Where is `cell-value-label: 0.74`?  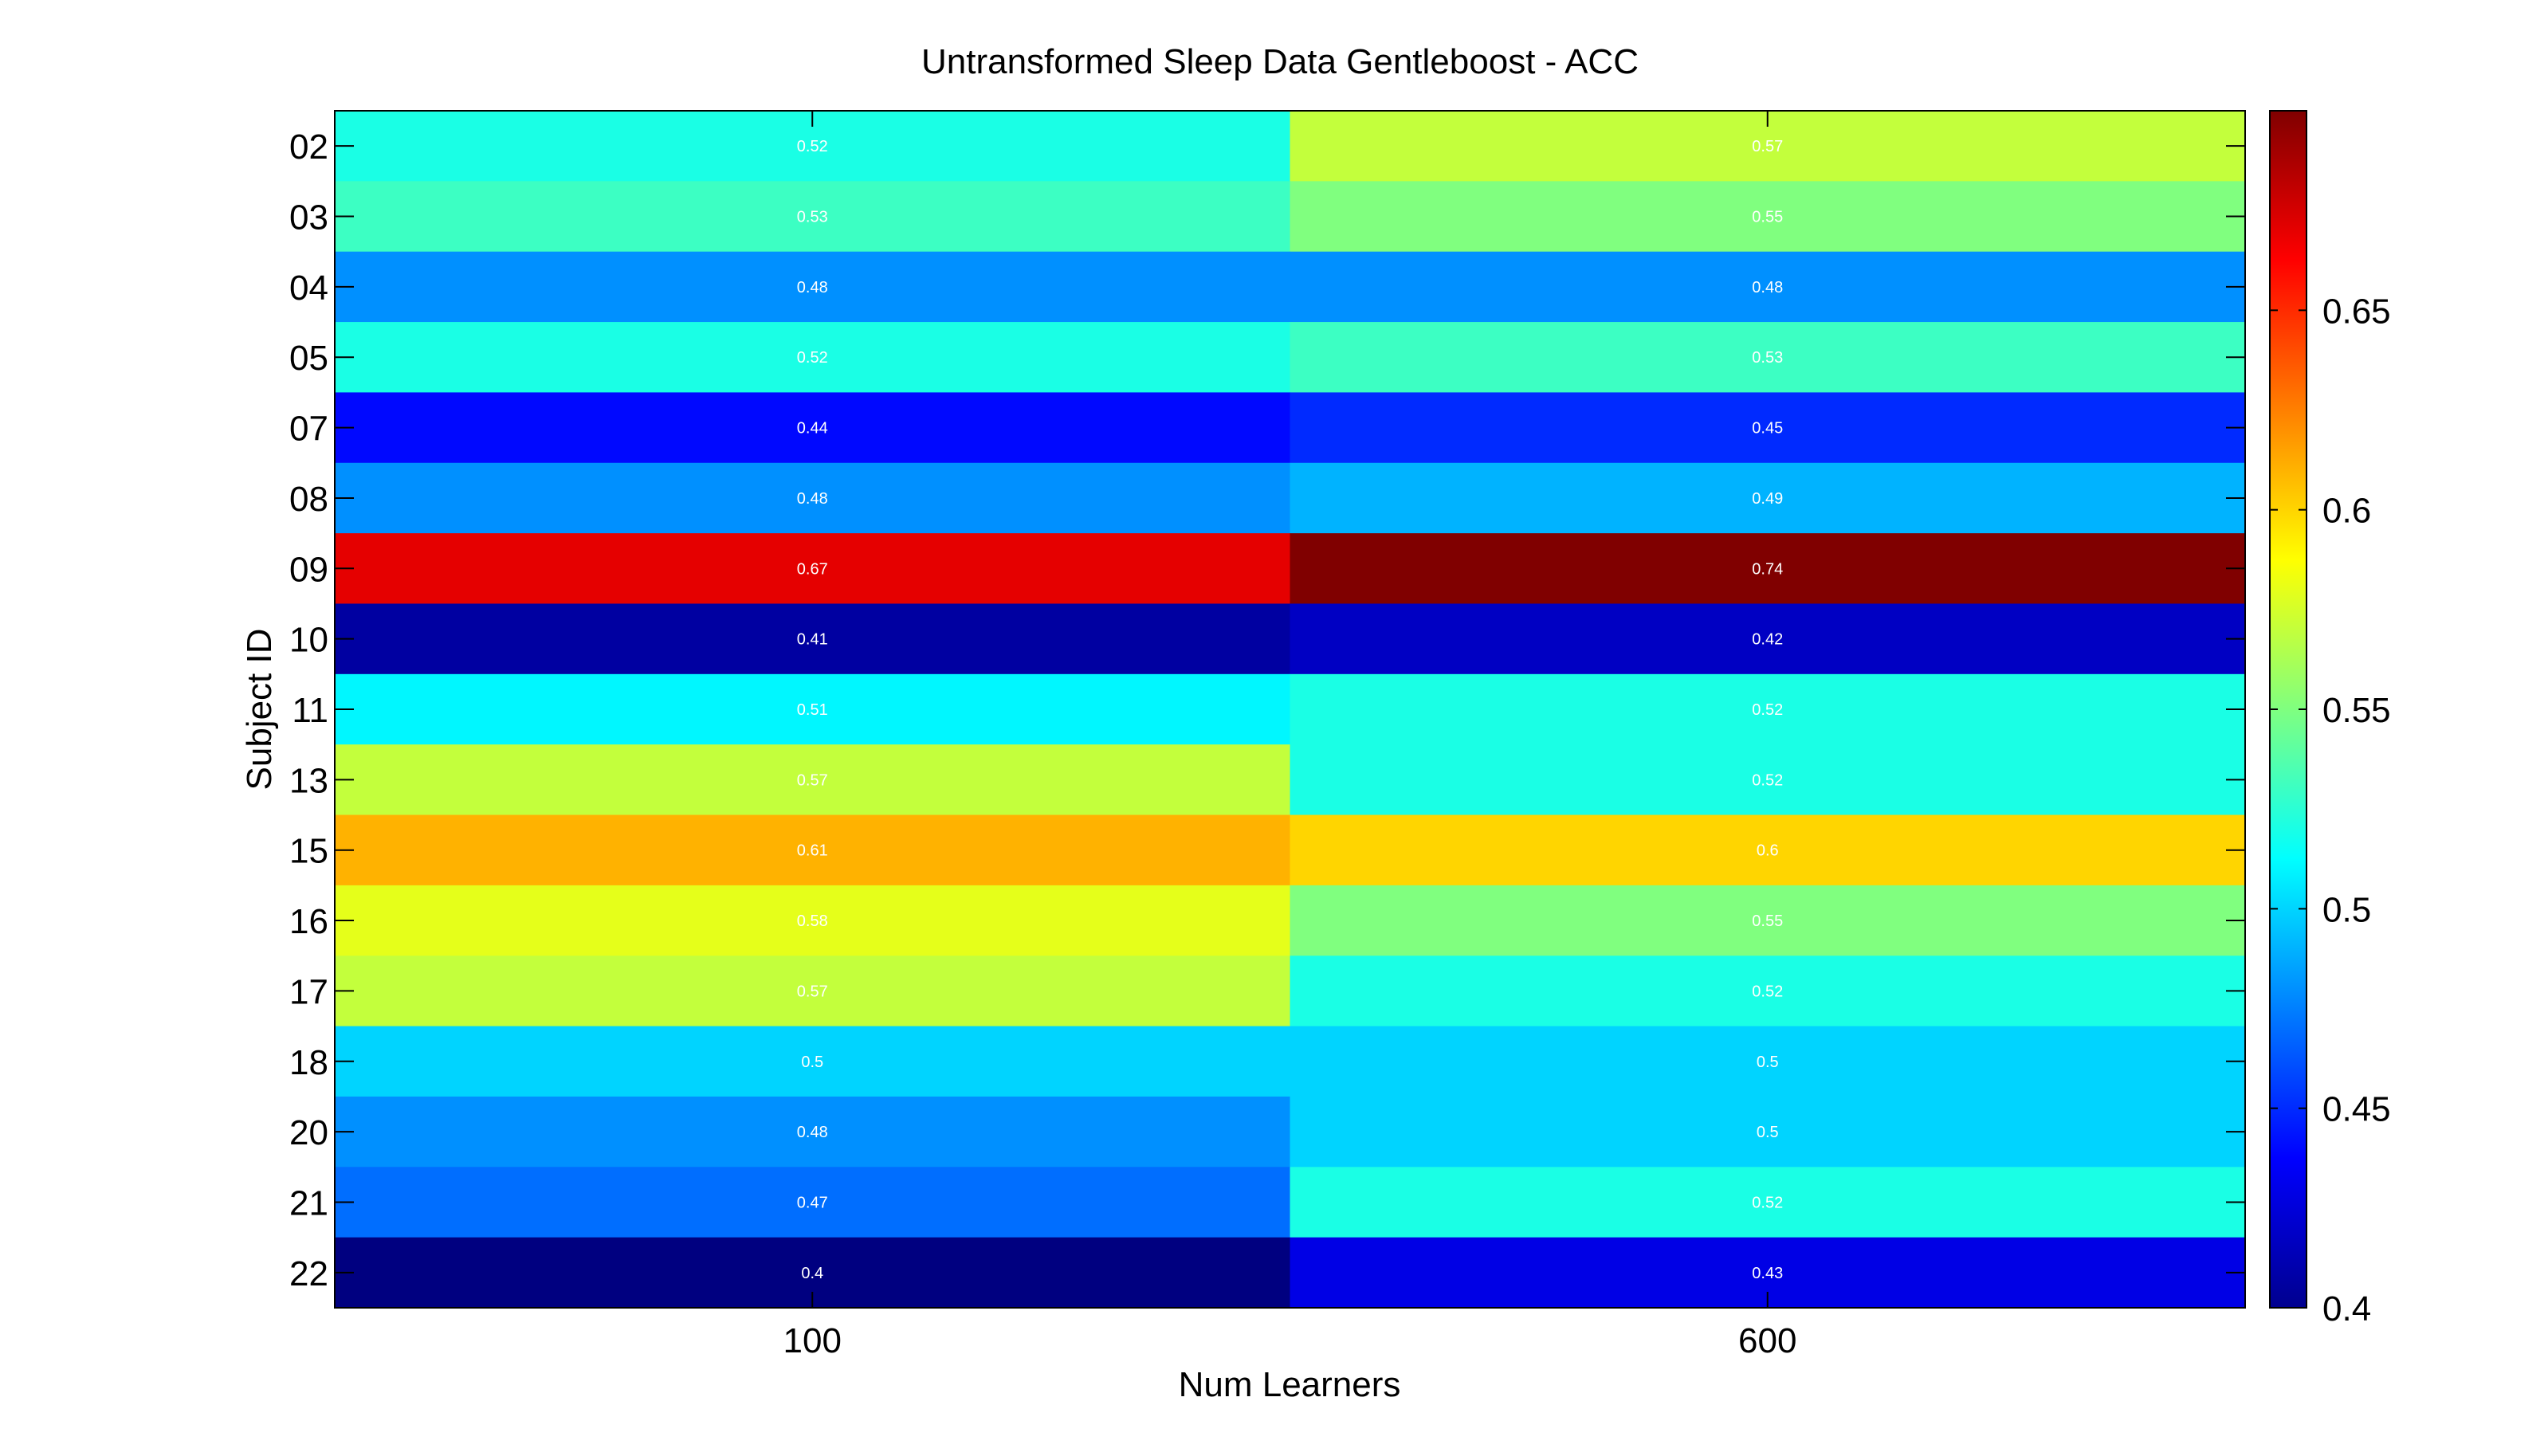
cell-value-label: 0.74 is located at coordinates (1767, 569).